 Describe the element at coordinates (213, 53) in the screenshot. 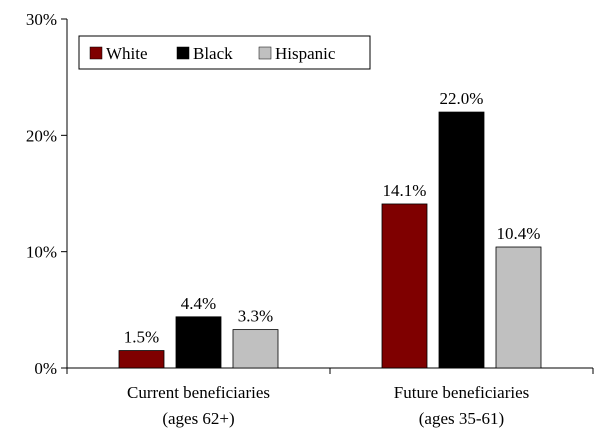

I see `legend-label-black: Black` at that location.